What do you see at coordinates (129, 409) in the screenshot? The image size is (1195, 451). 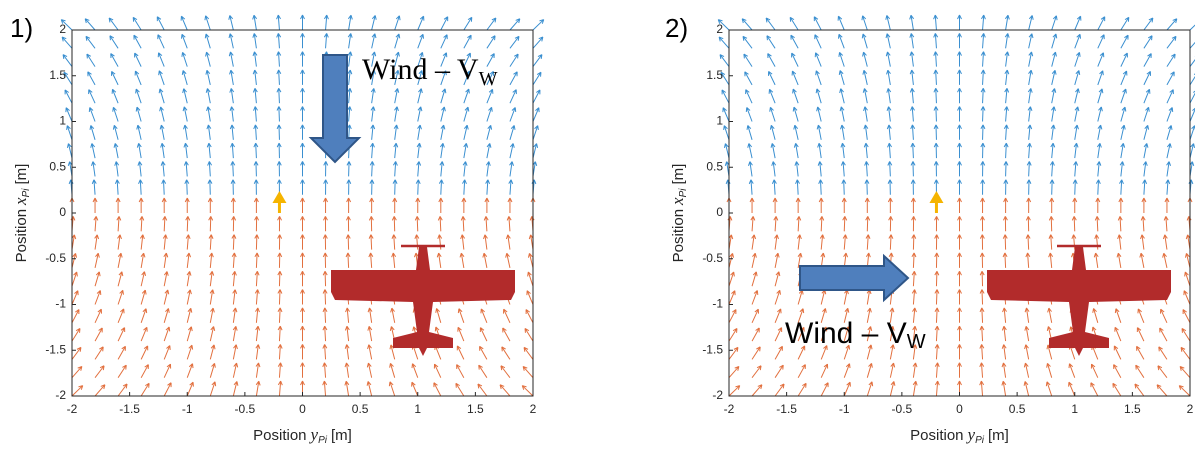 I see `x-tick-label: -1.5` at bounding box center [129, 409].